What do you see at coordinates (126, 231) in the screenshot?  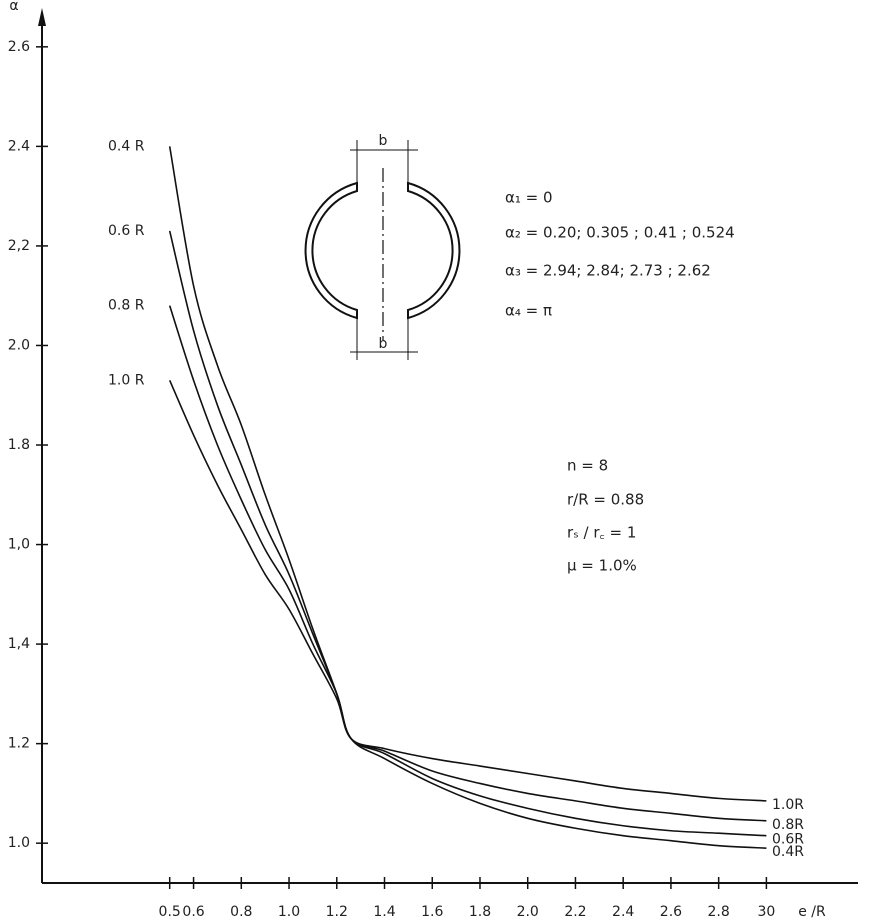 I see `curve-label: 0.6 R` at bounding box center [126, 231].